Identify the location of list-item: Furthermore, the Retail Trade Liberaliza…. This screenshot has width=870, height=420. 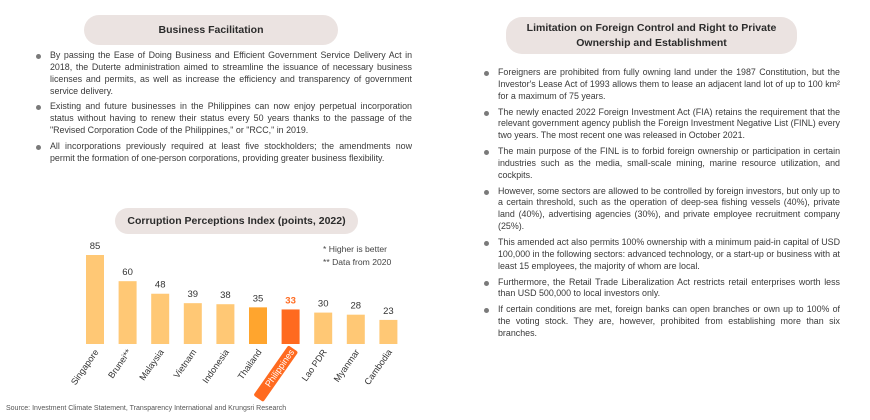
(660, 289).